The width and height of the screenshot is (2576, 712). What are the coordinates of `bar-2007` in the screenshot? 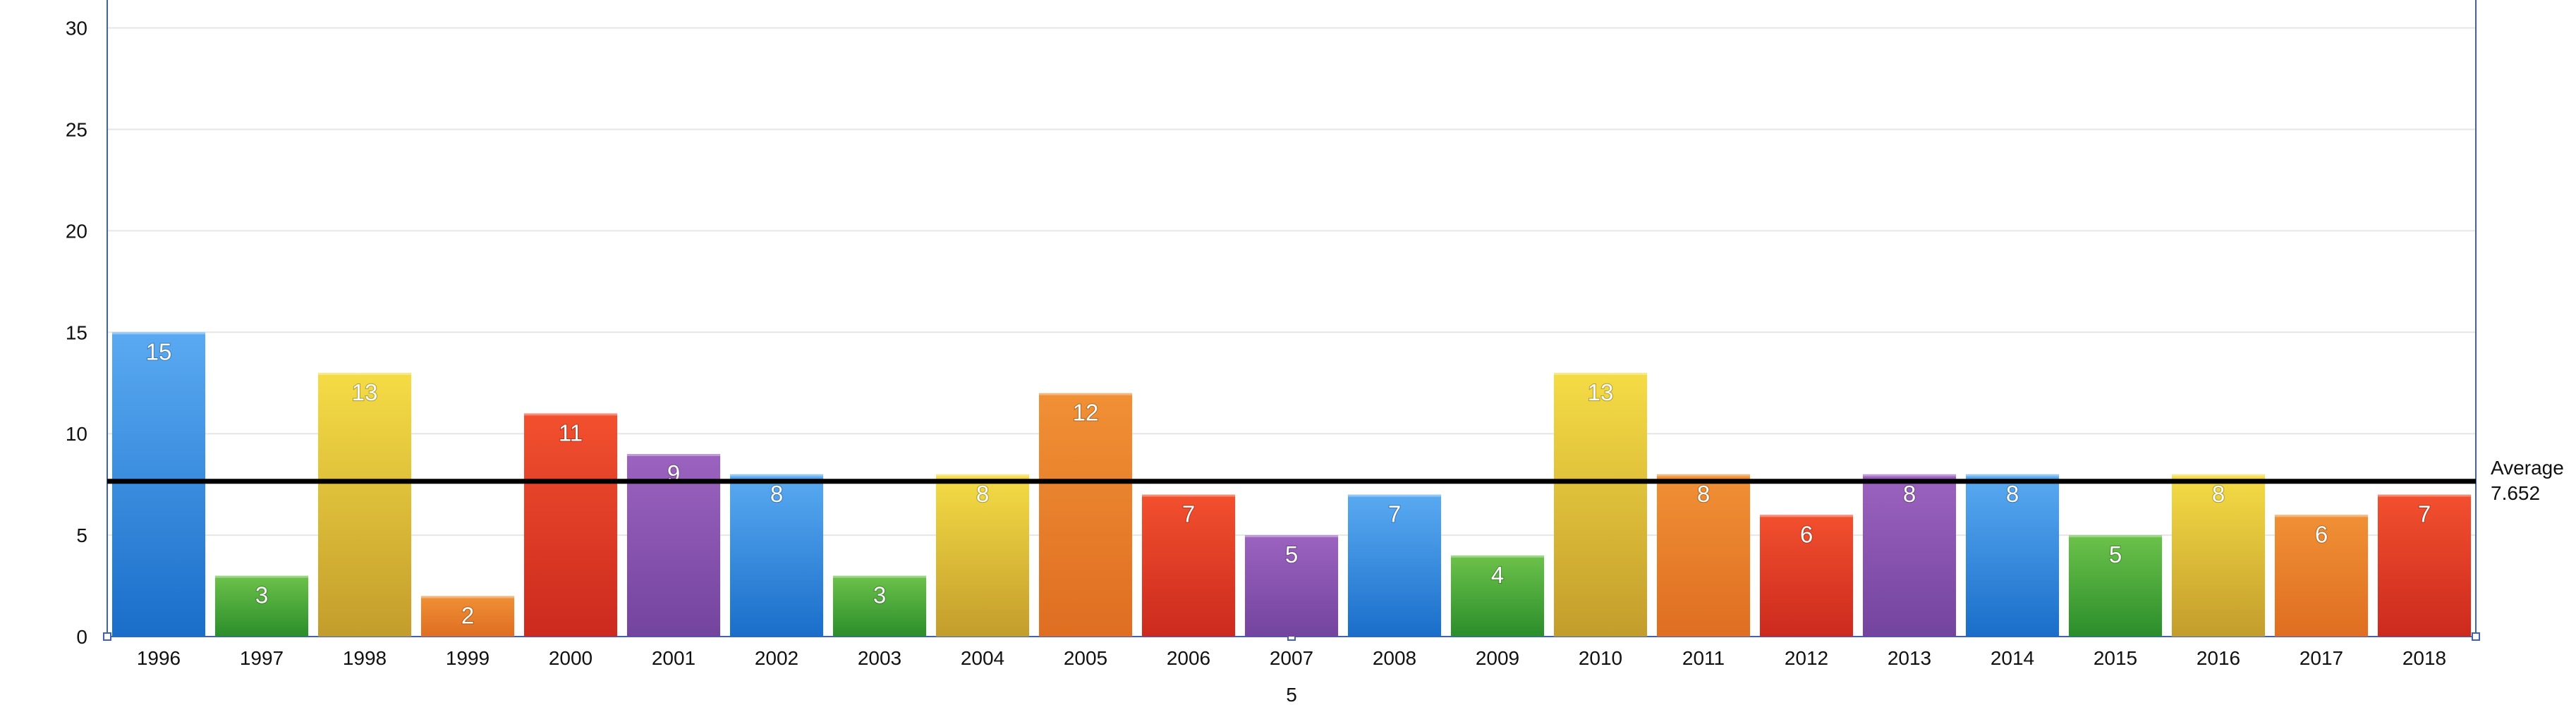 It's located at (1291, 586).